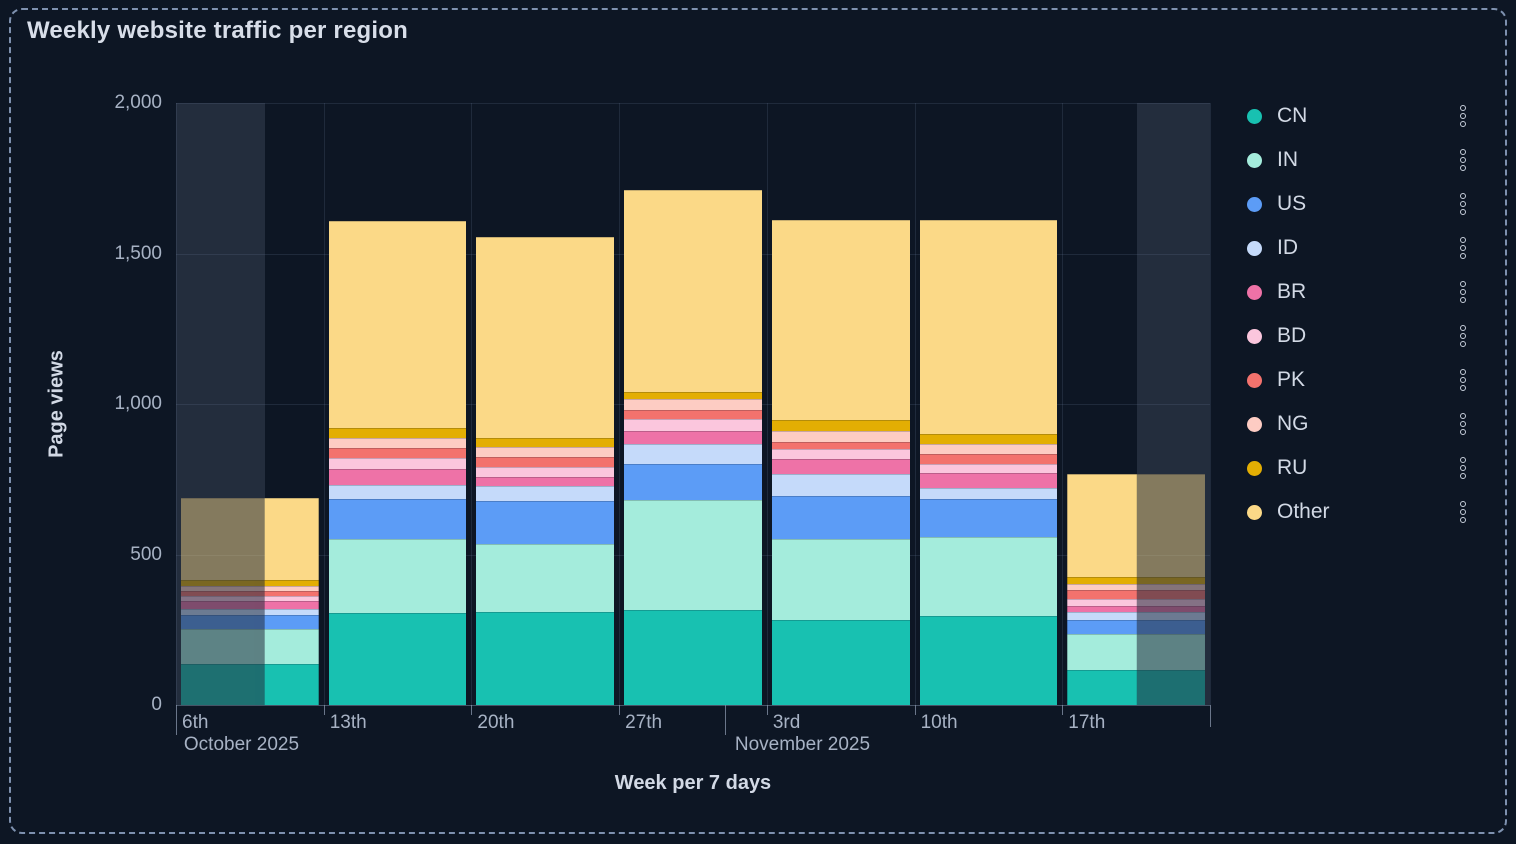  What do you see at coordinates (1355, 336) in the screenshot?
I see `legend-item-bd: BD` at bounding box center [1355, 336].